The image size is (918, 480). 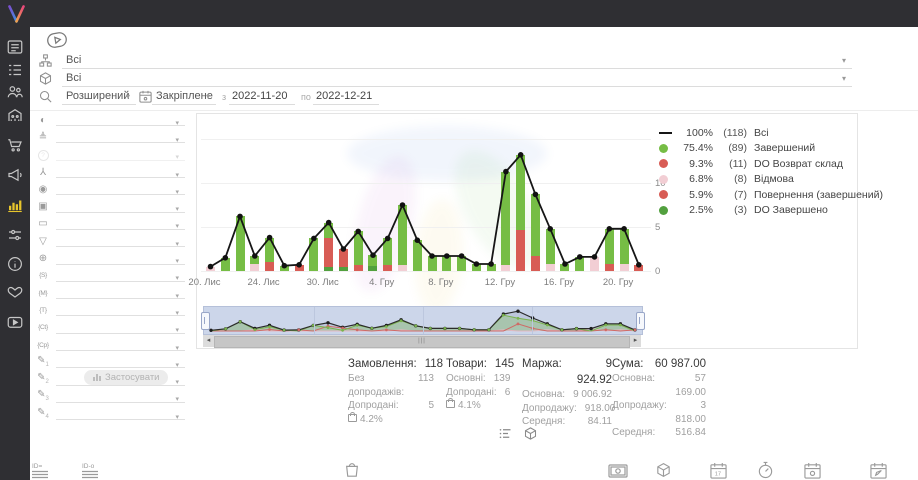 I want to click on utm-campaign-filter: {Cp} ▾, so click(x=108, y=345).